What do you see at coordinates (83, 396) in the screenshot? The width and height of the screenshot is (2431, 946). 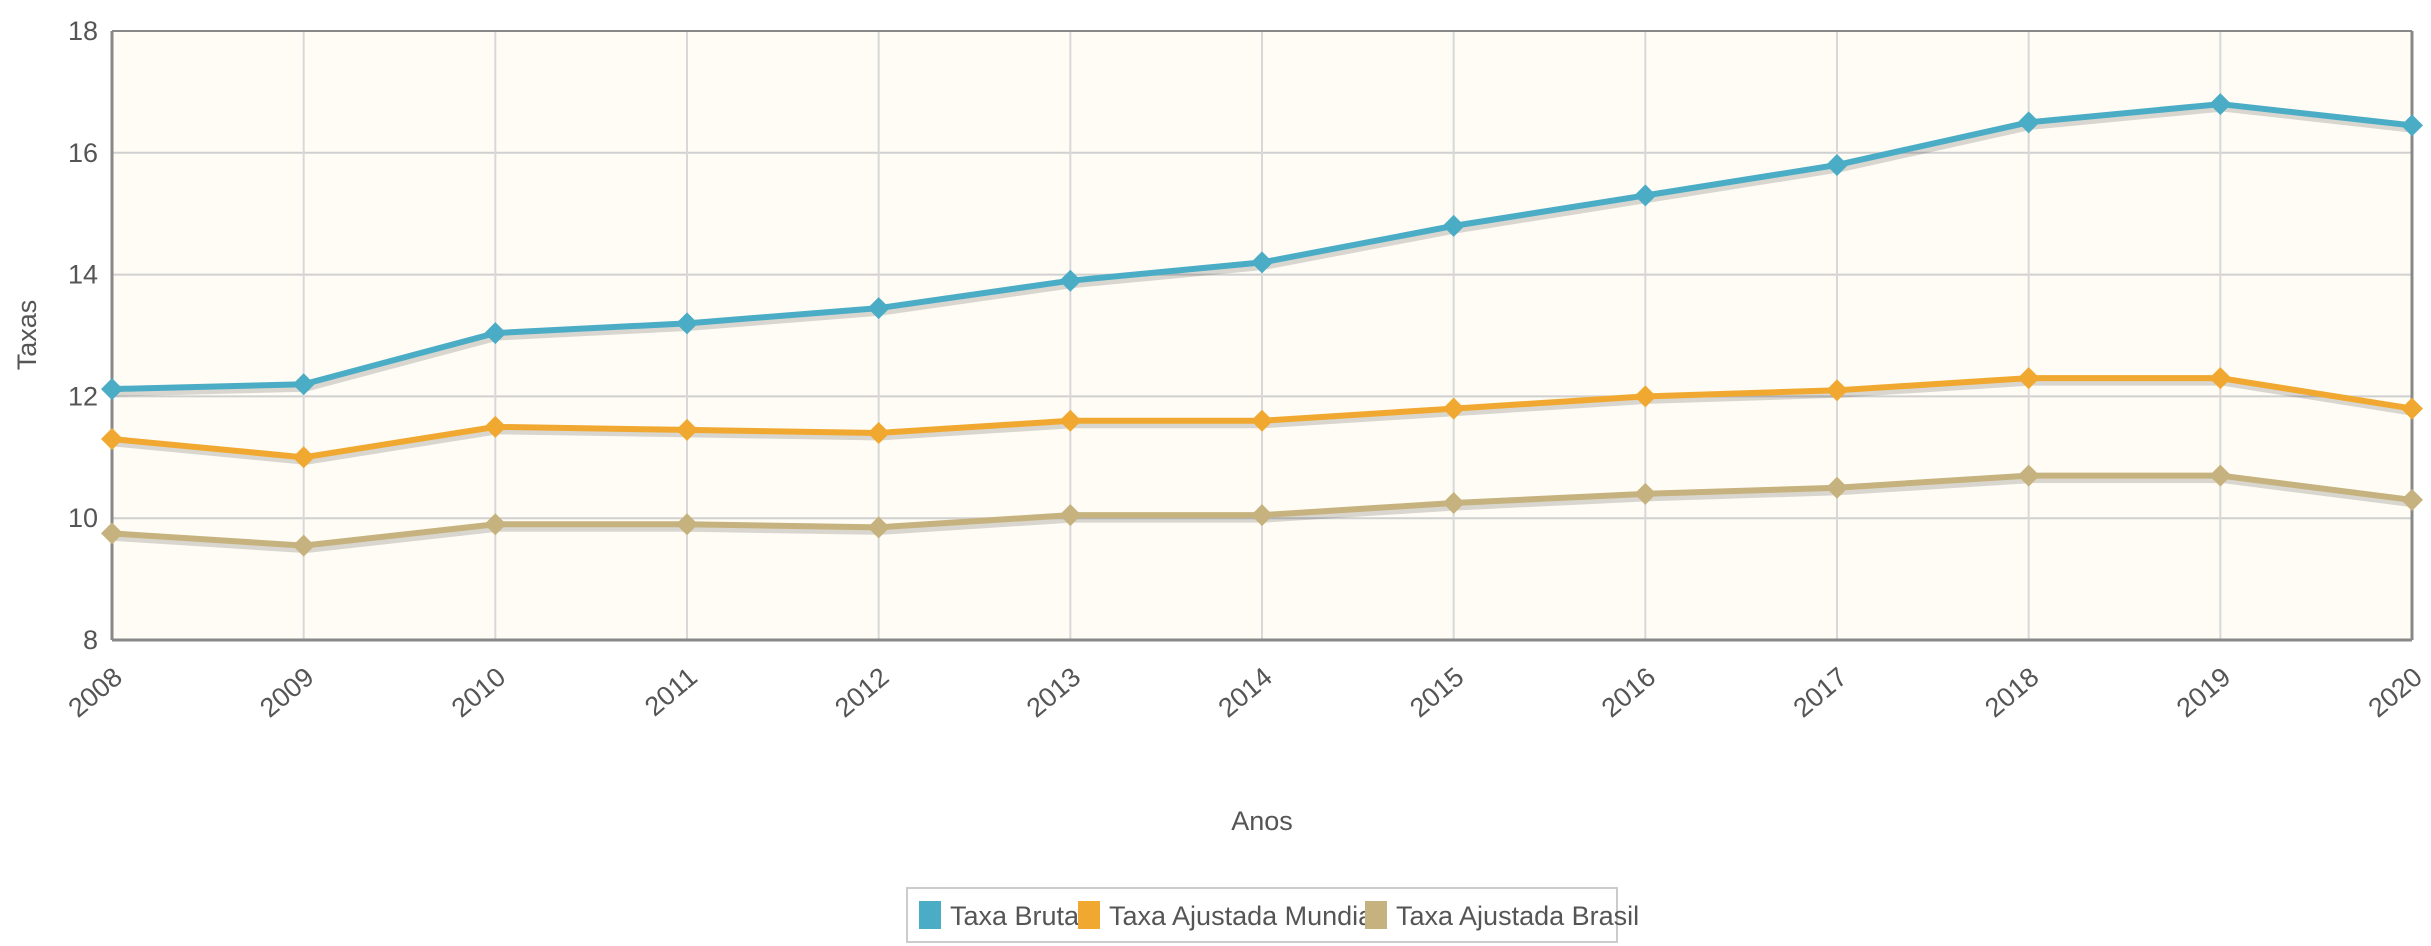 I see `y-tick-label: 12` at bounding box center [83, 396].